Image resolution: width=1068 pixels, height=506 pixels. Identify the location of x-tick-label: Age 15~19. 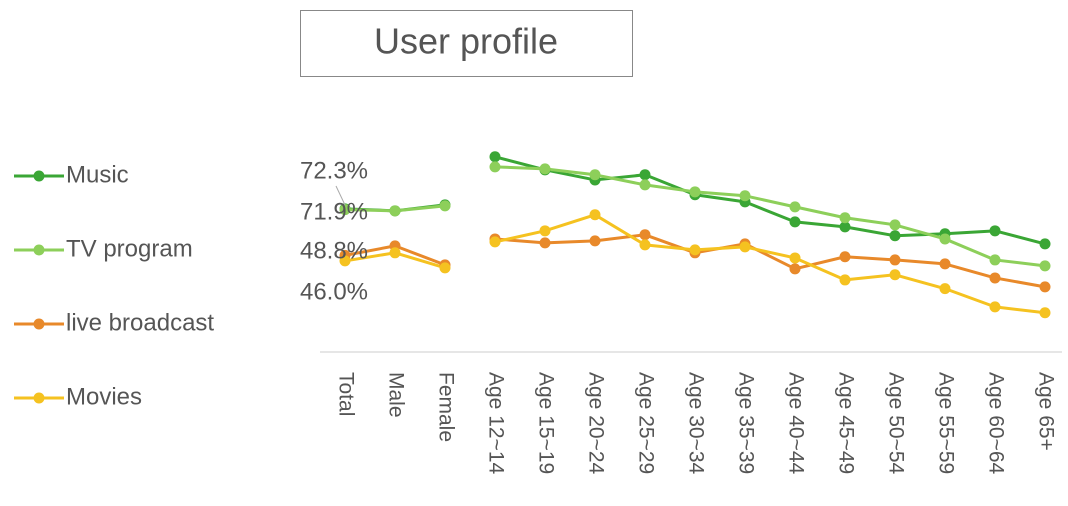
(545, 423).